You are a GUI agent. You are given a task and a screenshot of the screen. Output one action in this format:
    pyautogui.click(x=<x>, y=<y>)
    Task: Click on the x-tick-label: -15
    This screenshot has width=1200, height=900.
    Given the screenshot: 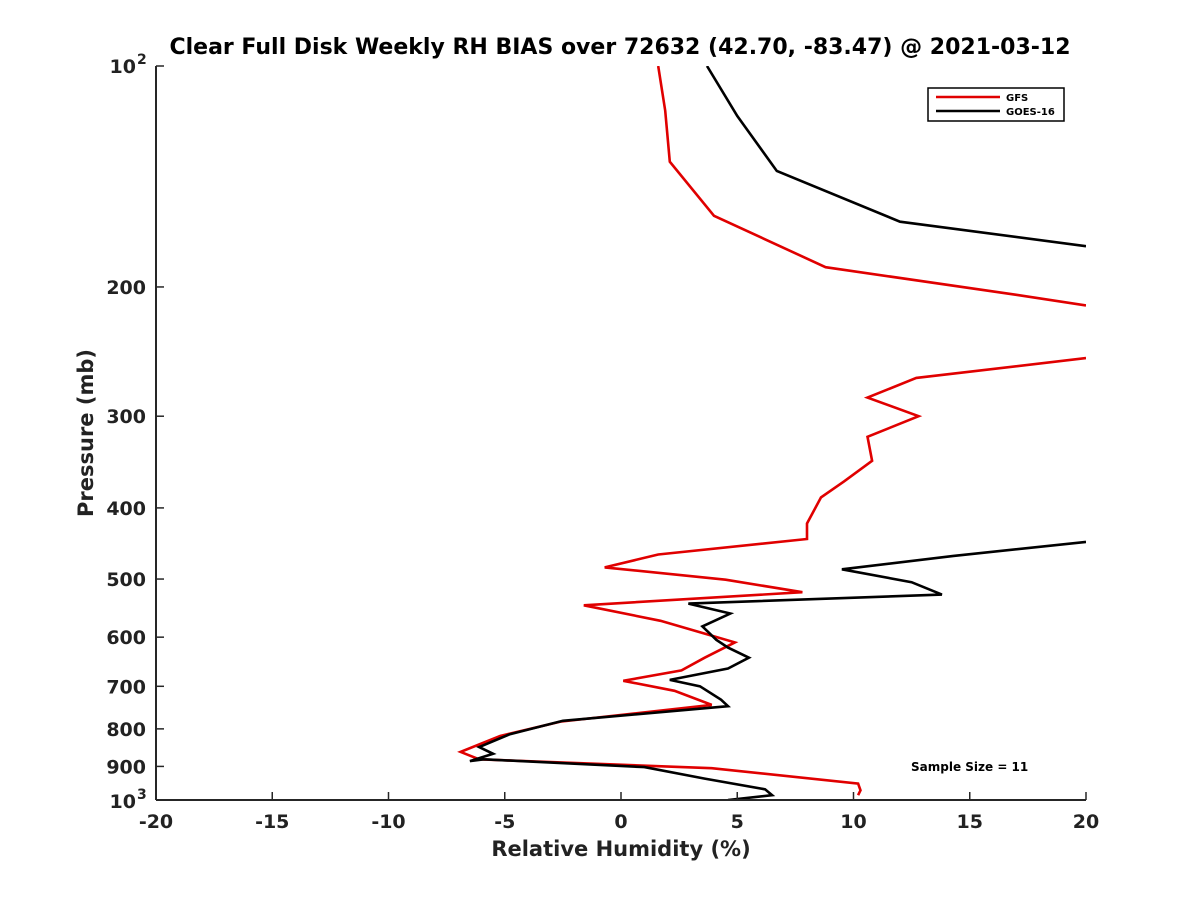 What is the action you would take?
    pyautogui.click(x=272, y=822)
    